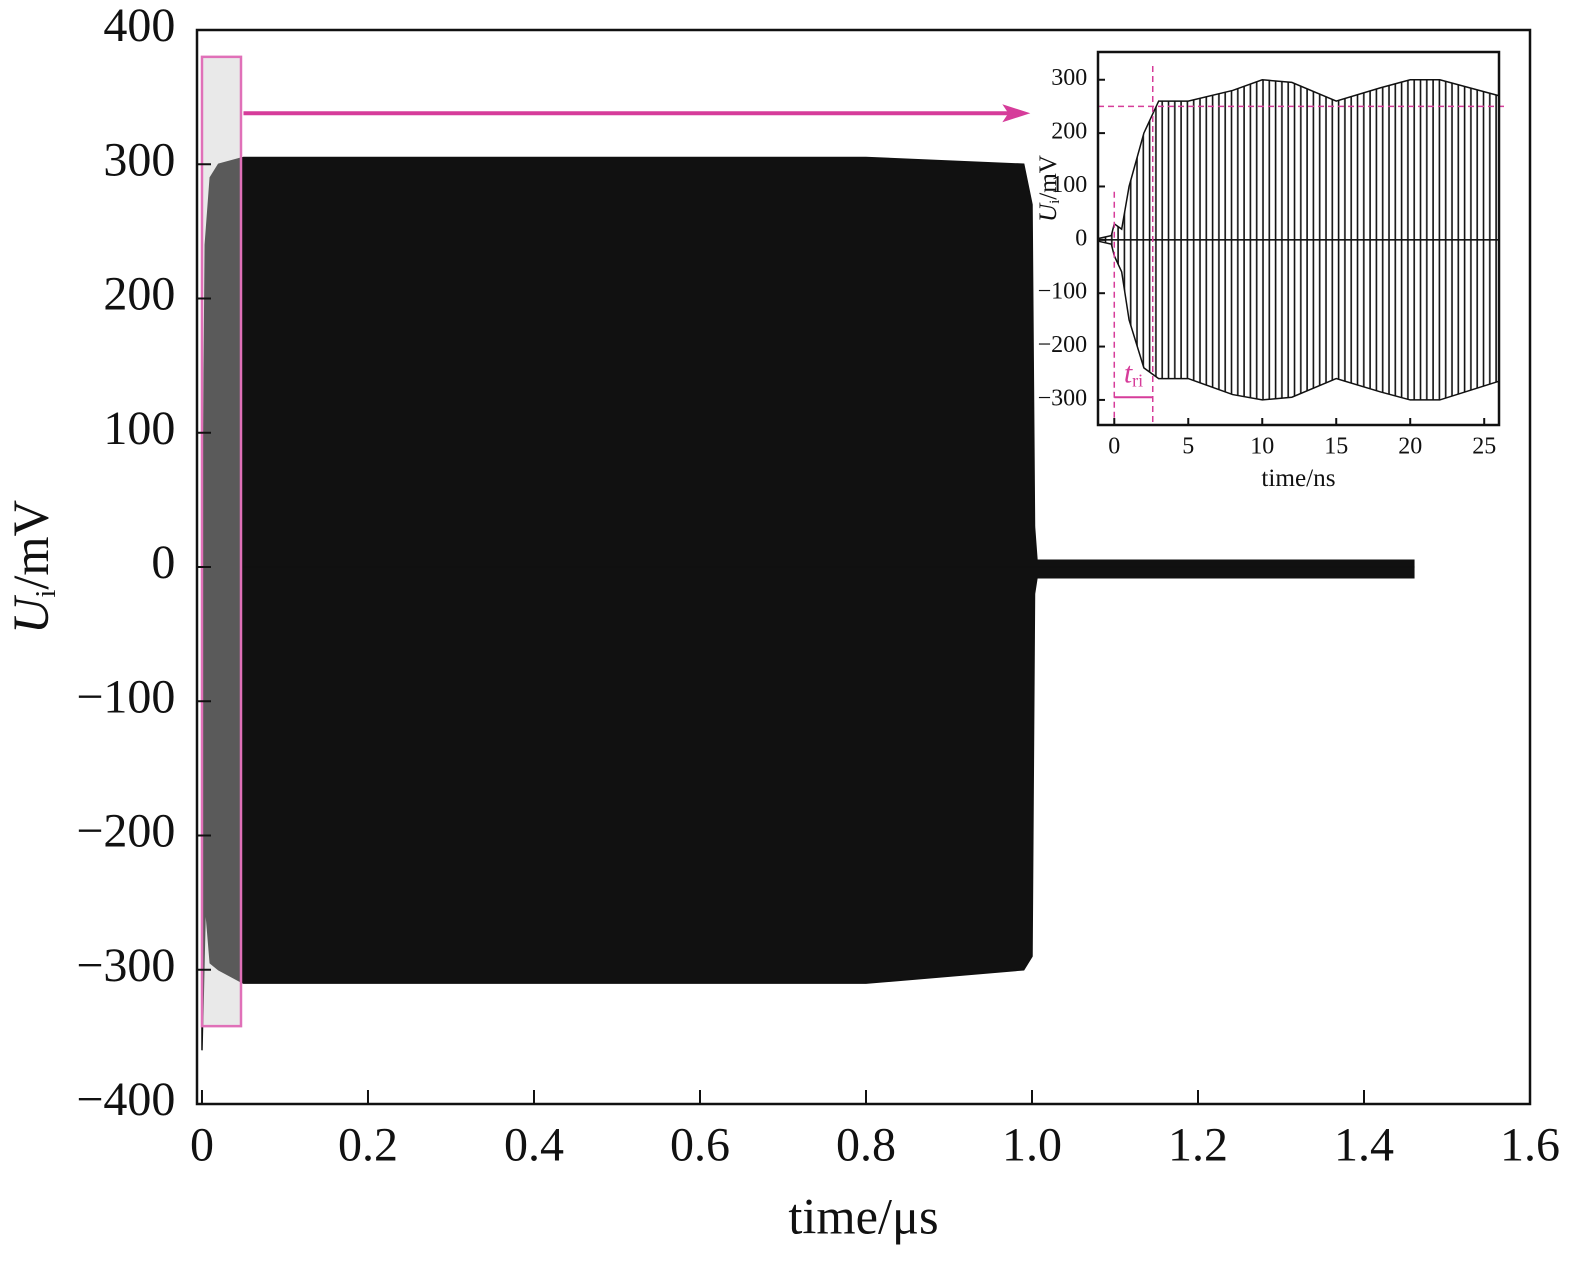 The image size is (1575, 1265). What do you see at coordinates (221, 541) in the screenshot?
I see `zoom-region` at bounding box center [221, 541].